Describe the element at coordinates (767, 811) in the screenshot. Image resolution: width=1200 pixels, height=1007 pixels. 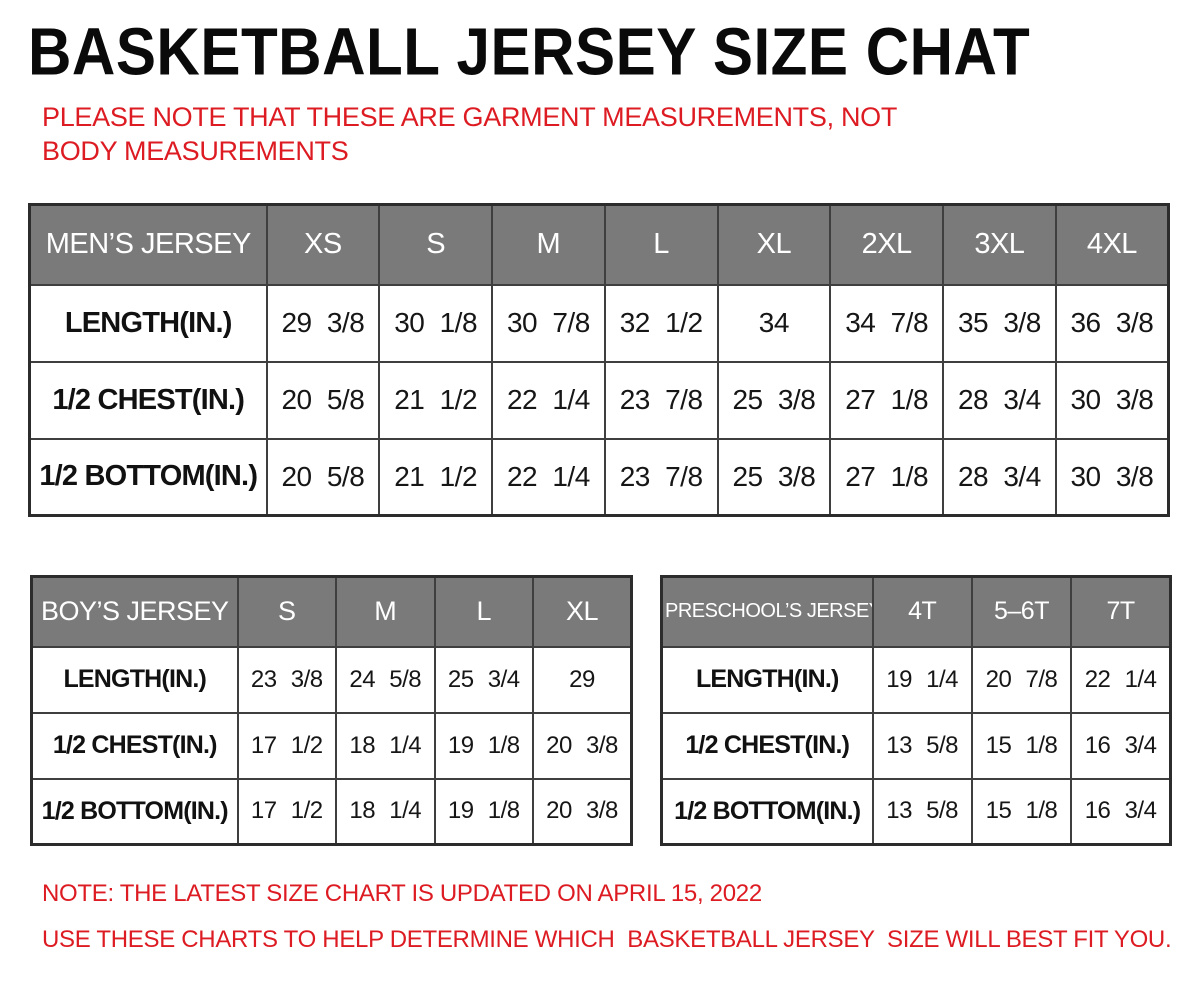
I see `preschool-row-label-cell: 1/2 BOTTOM(IN.)` at that location.